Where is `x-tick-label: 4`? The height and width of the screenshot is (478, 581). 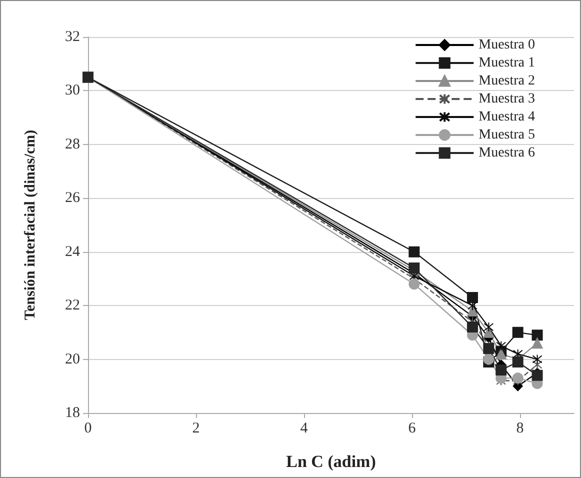
x-tick-label: 4 is located at coordinates (304, 428).